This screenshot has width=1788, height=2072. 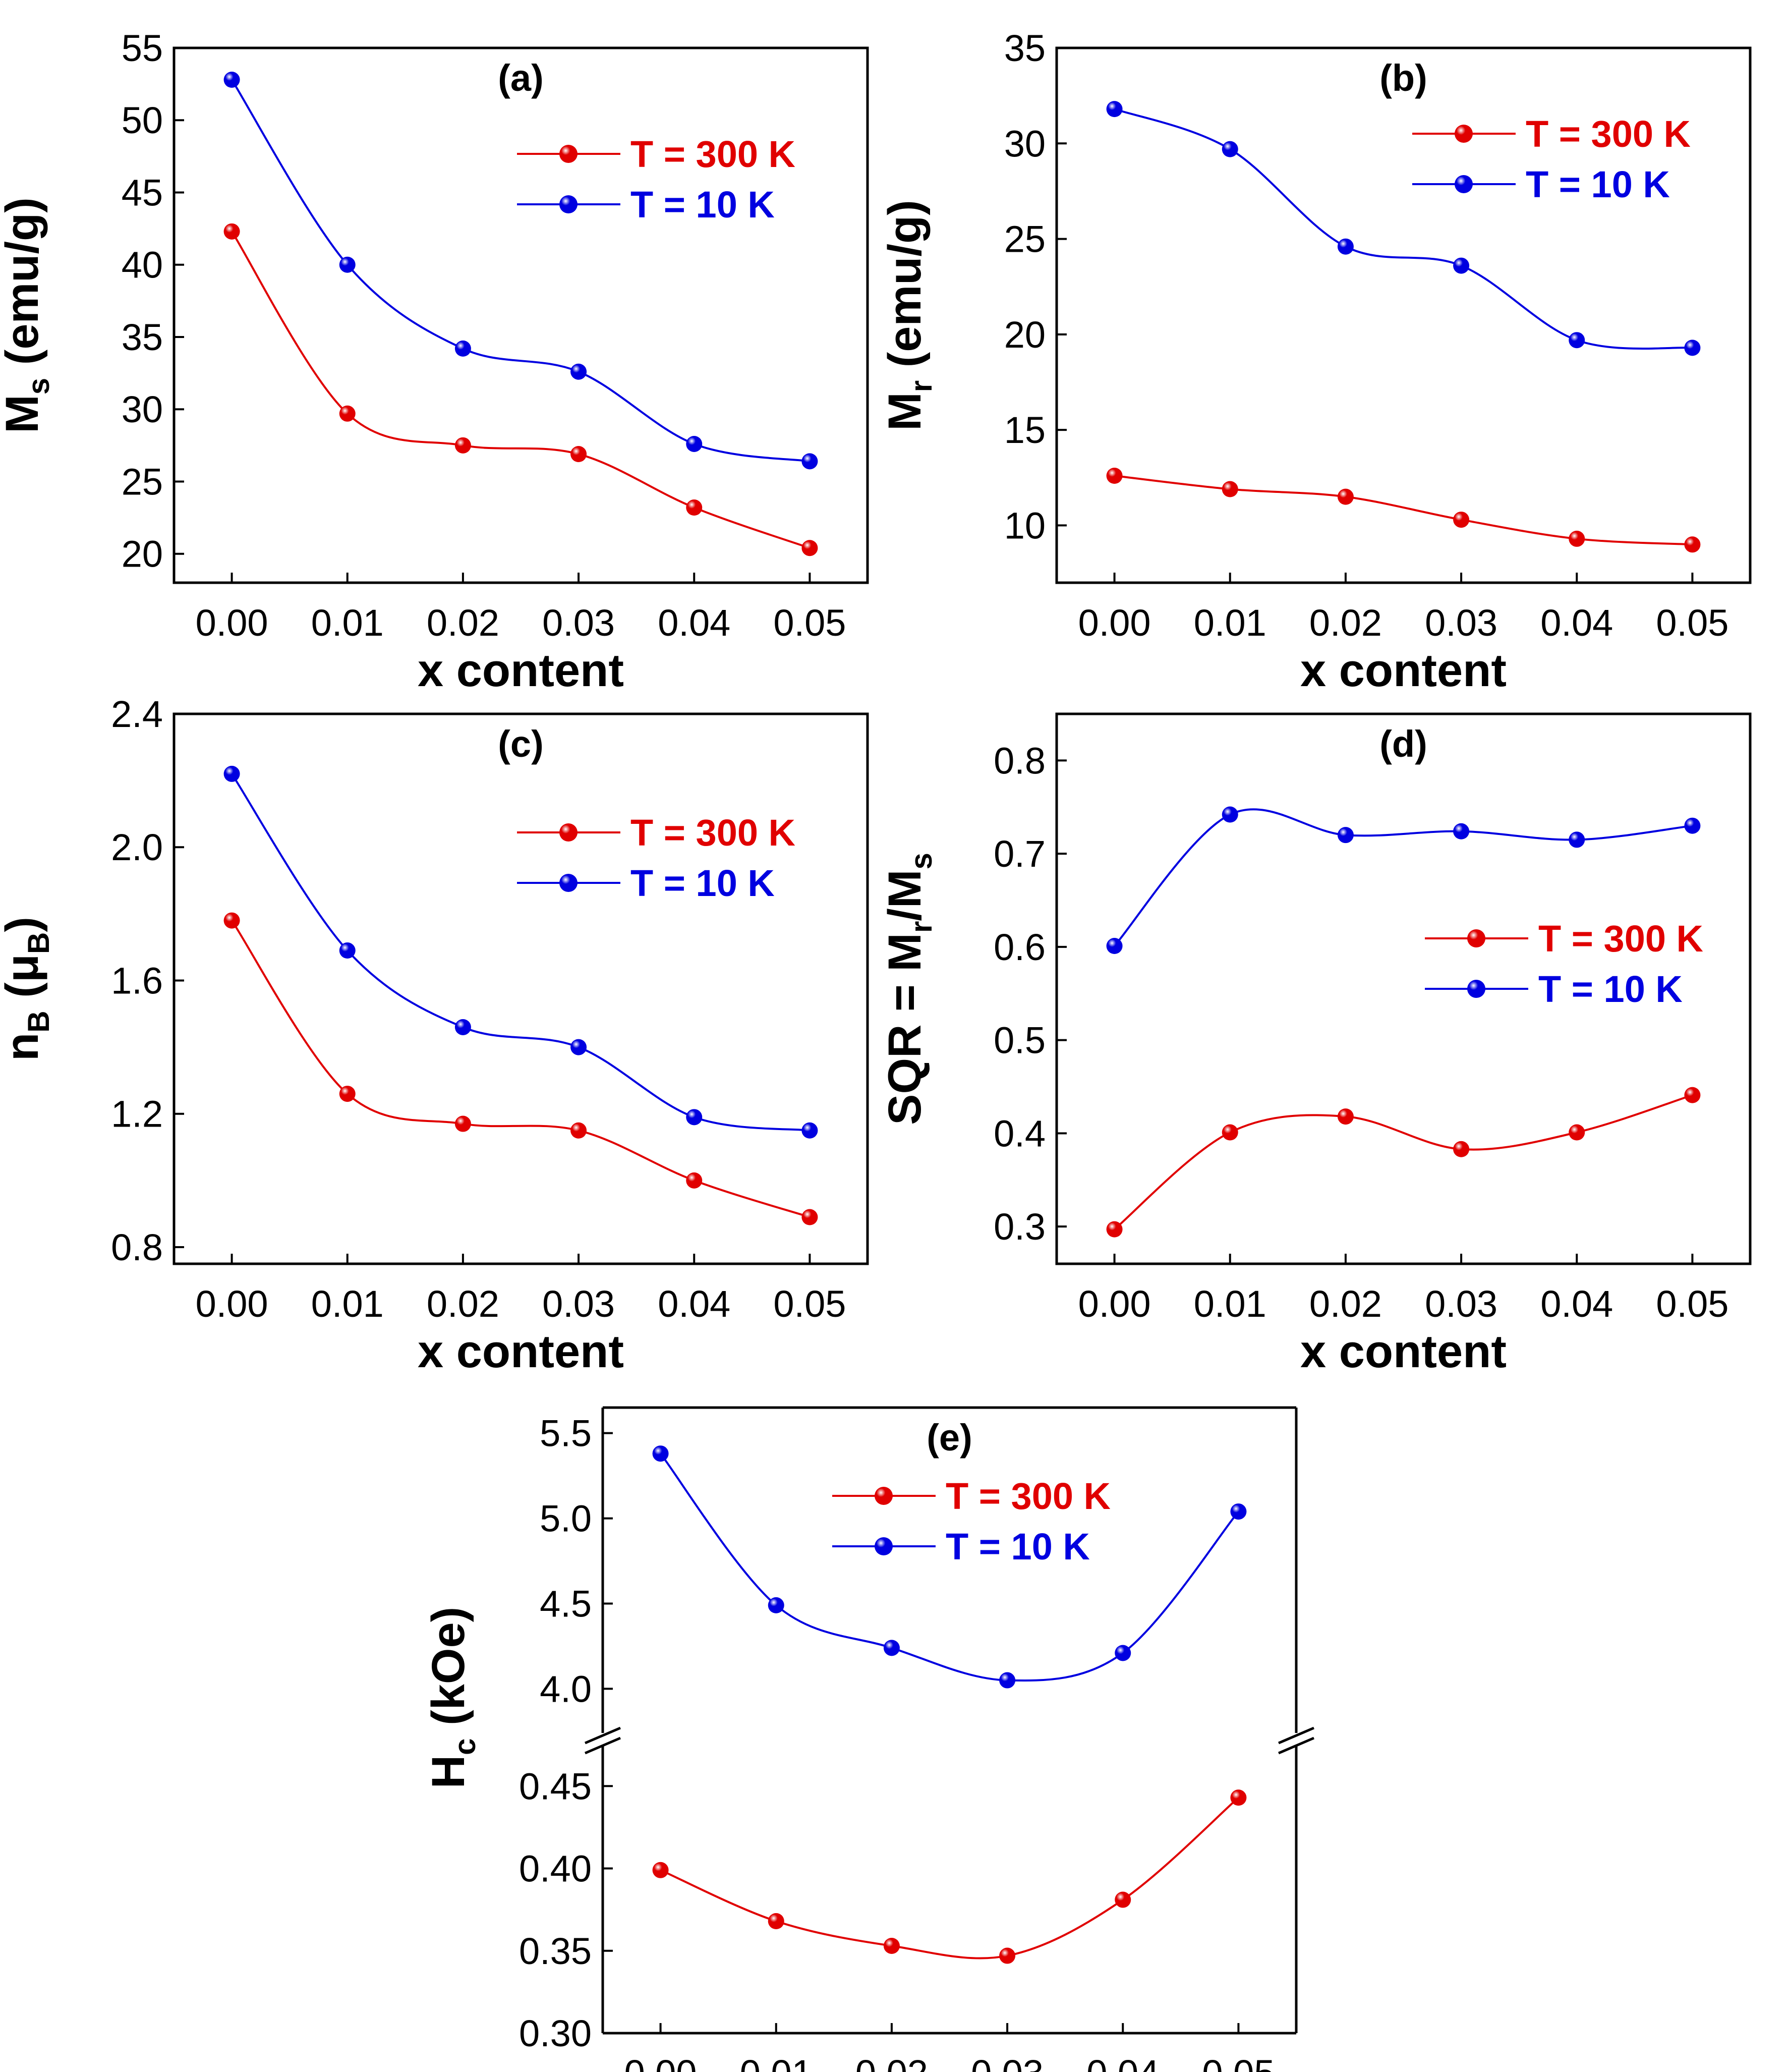 I want to click on y-tick-label: 4.5, so click(x=566, y=1604).